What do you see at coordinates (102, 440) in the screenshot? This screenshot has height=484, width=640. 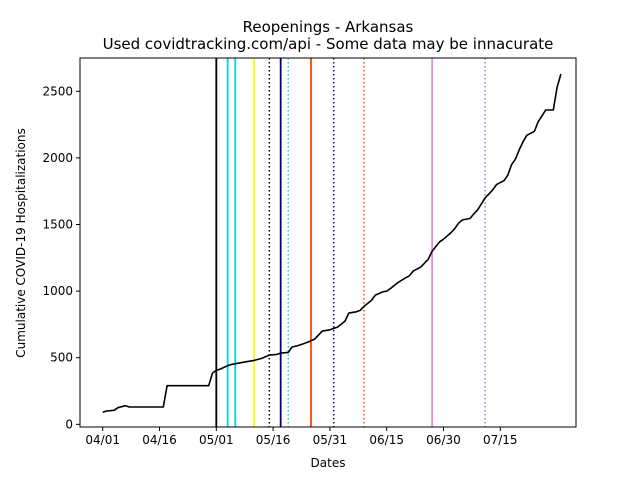 I see `x-tick-label: 04/01` at bounding box center [102, 440].